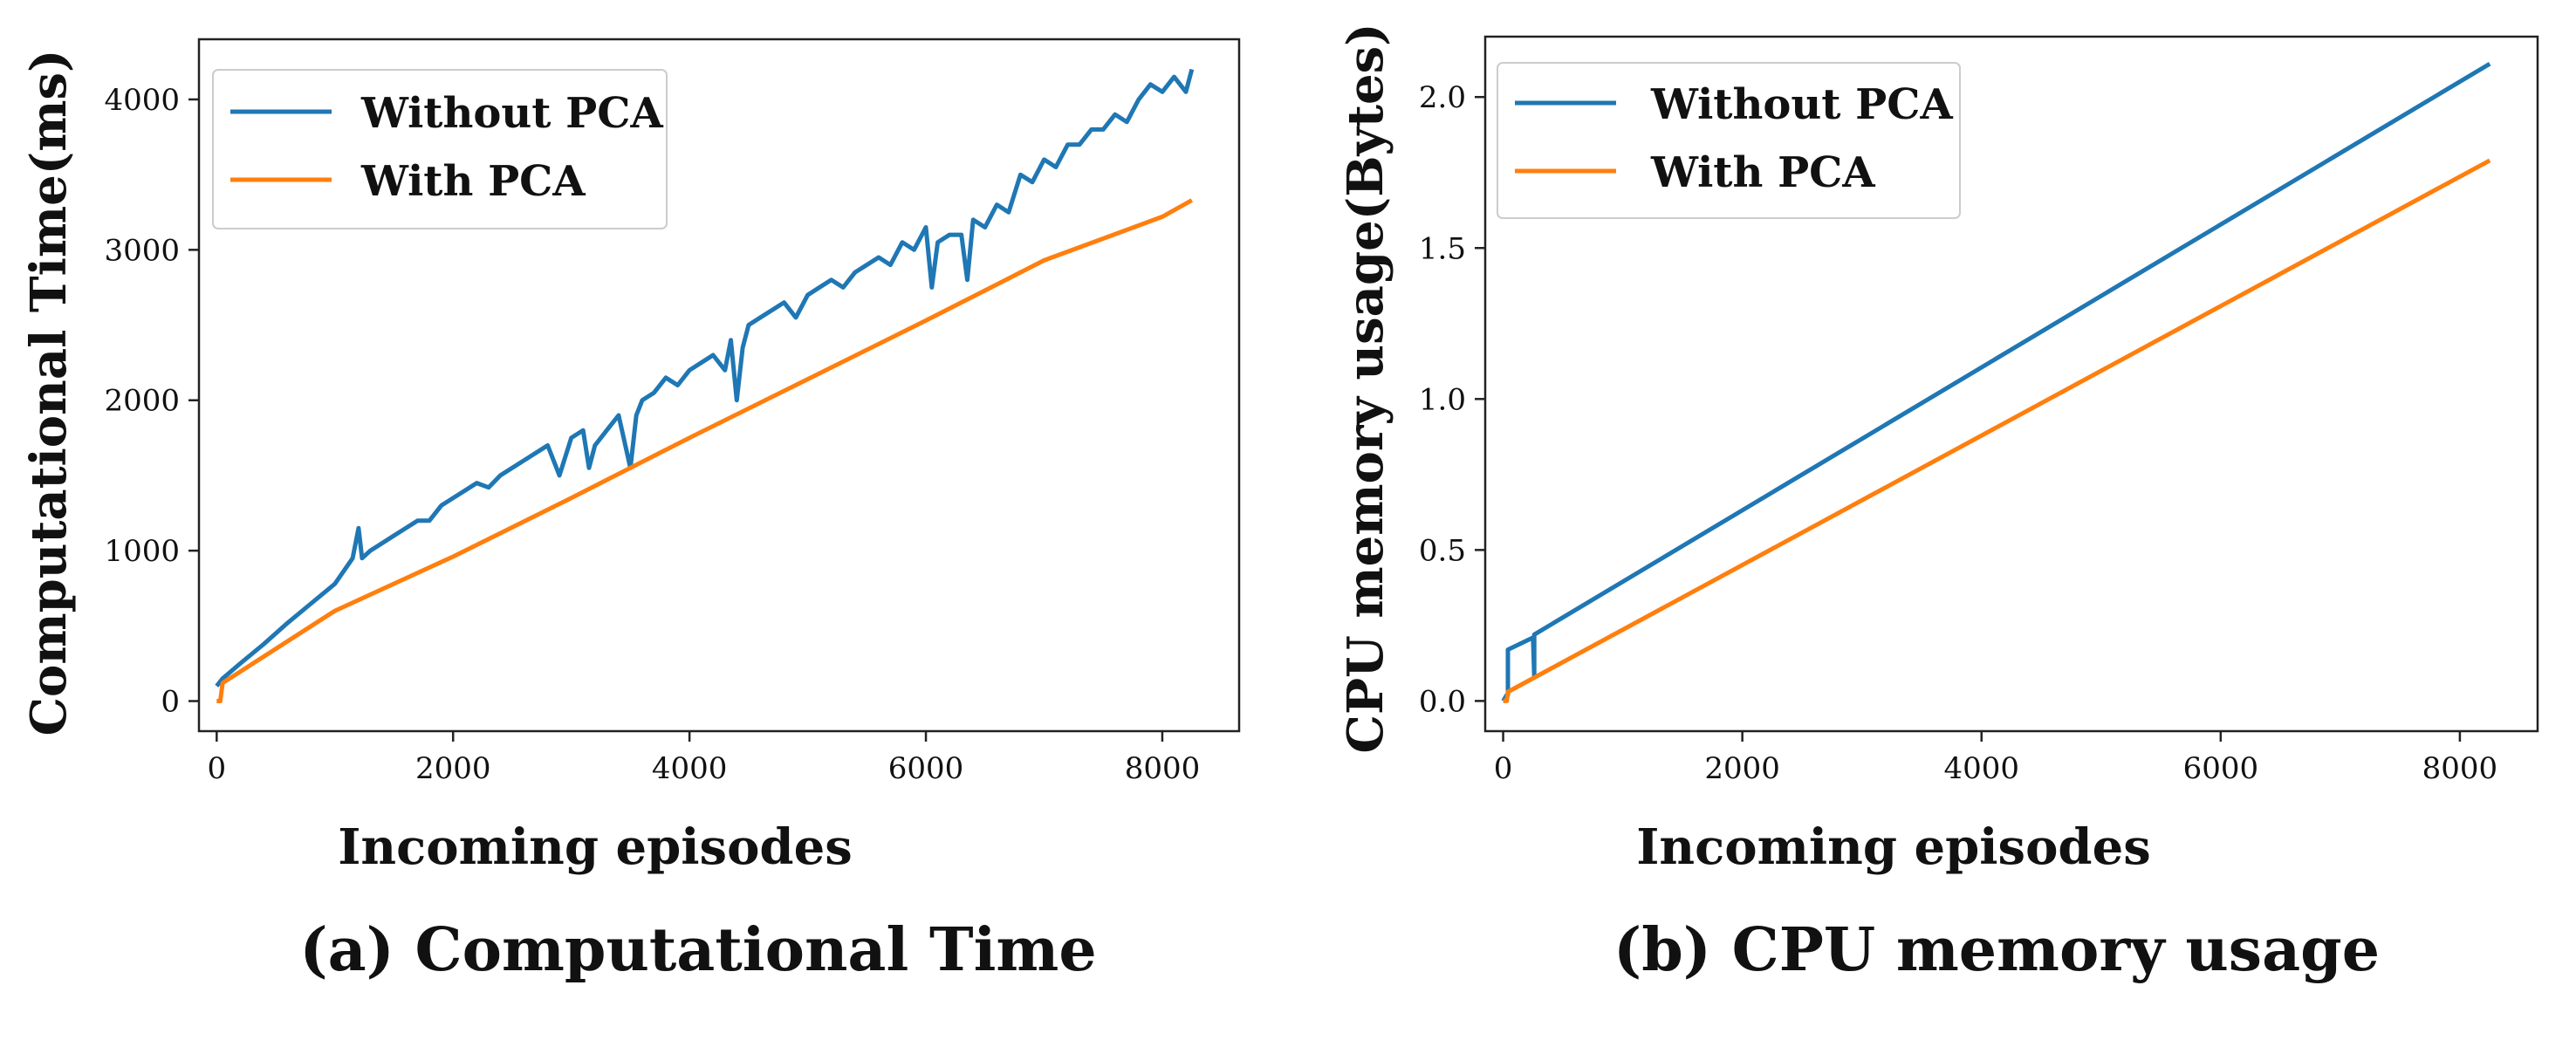 This screenshot has height=1047, width=2576. I want to click on y-tick-label: 1.5, so click(1442, 249).